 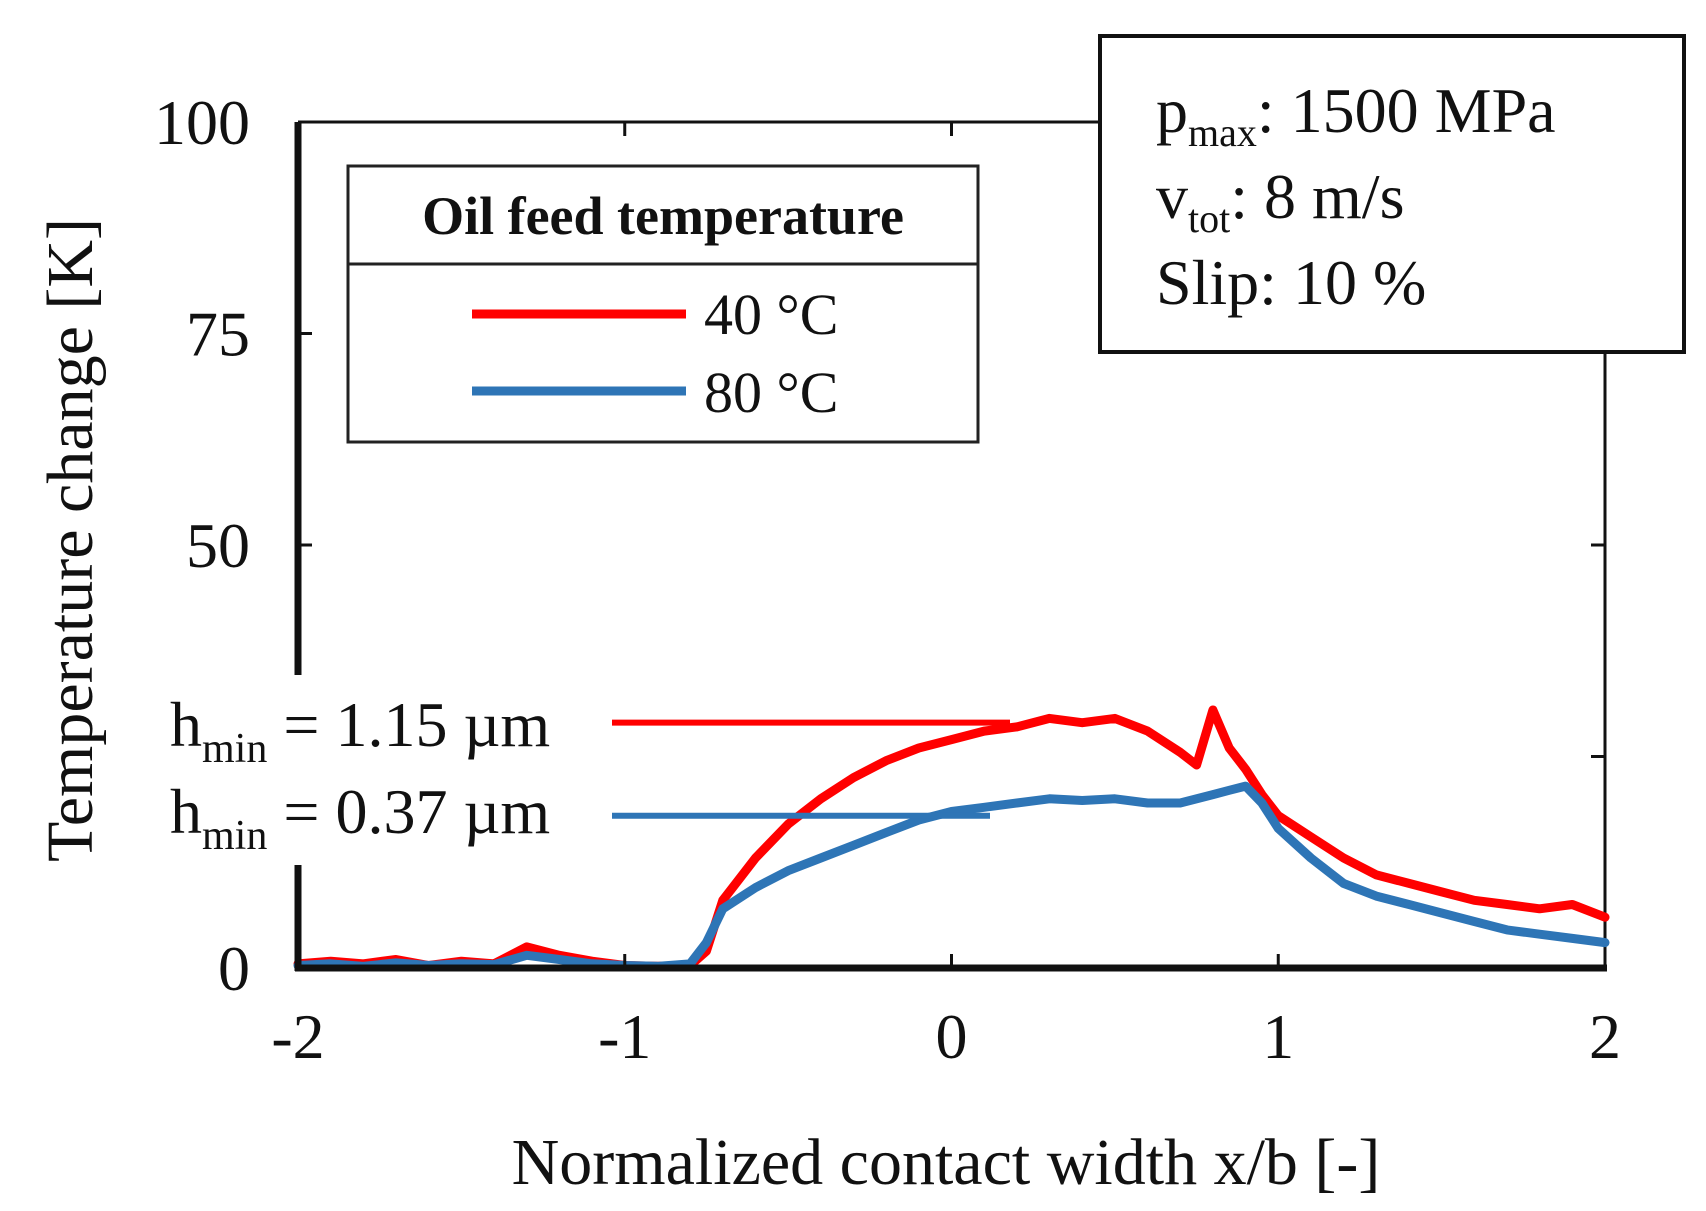 I want to click on hmin-annotations: hmin = 1.15 µm hmin = 0.37 µm, so click(x=585, y=770).